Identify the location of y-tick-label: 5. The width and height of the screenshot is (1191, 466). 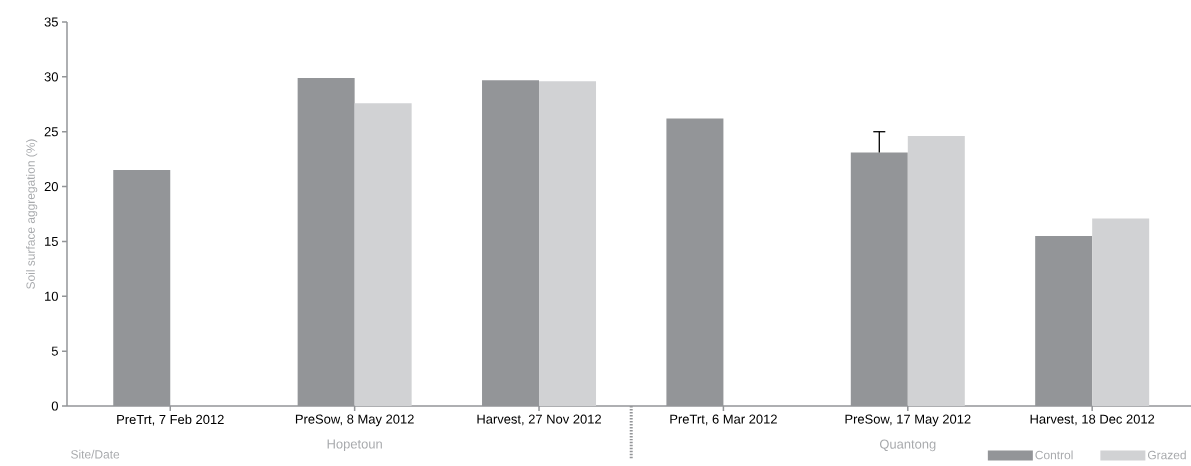
(54, 351).